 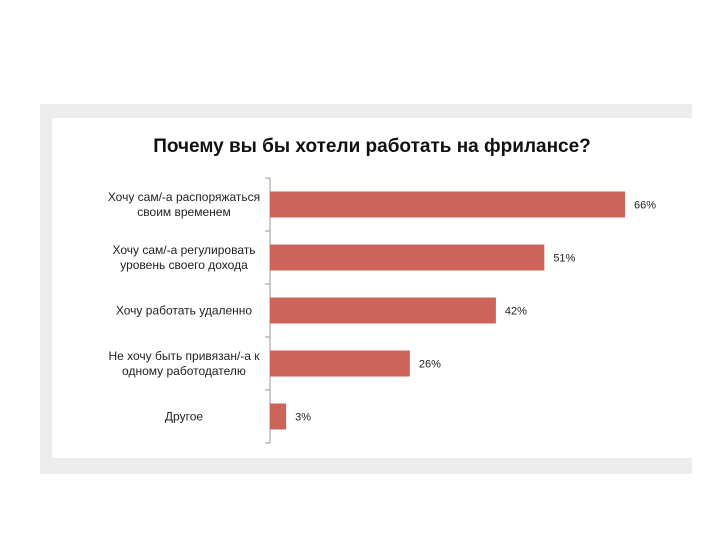 What do you see at coordinates (183, 250) in the screenshot?
I see `category-label: Хочу сам/-а регулировать` at bounding box center [183, 250].